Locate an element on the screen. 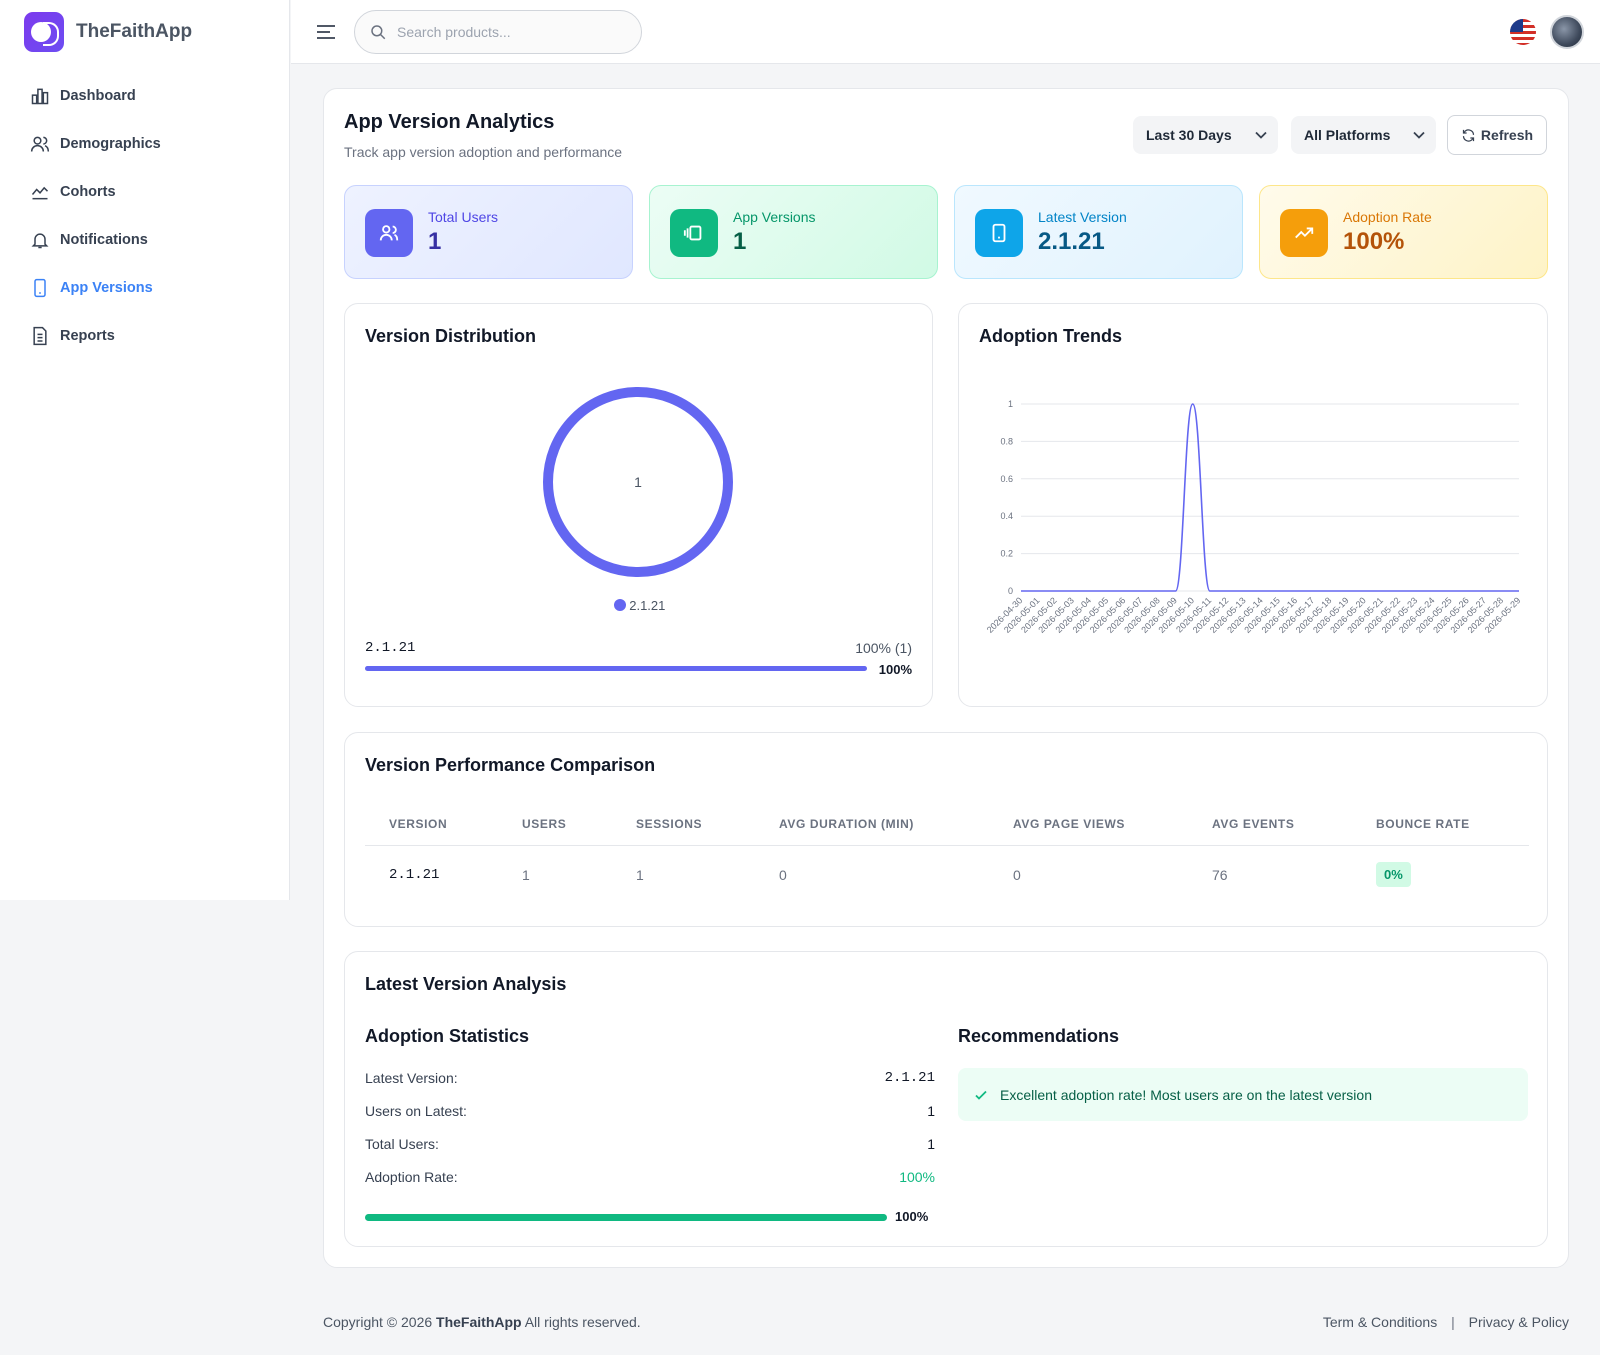 The height and width of the screenshot is (1355, 1600). document-icon is located at coordinates (40, 336).